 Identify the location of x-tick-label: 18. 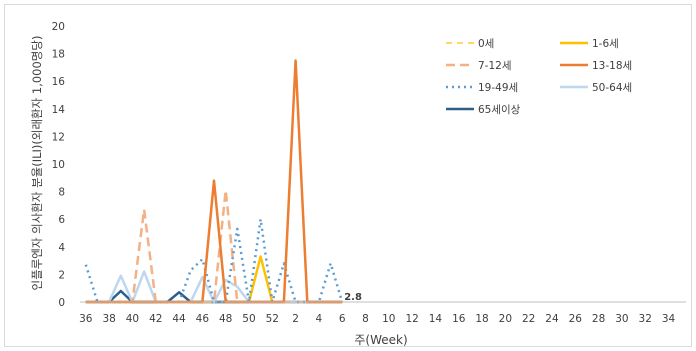
(481, 319).